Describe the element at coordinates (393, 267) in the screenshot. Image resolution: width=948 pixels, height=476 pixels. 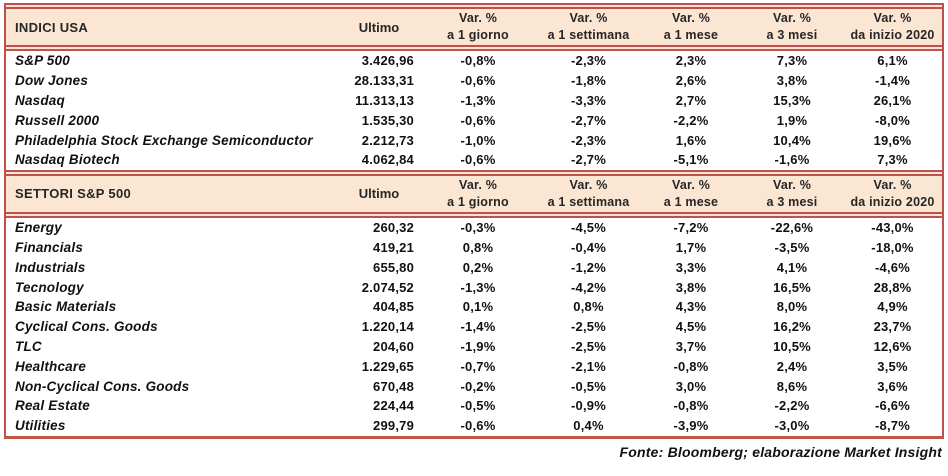
I see `row-ultimo-value: 655,80` at that location.